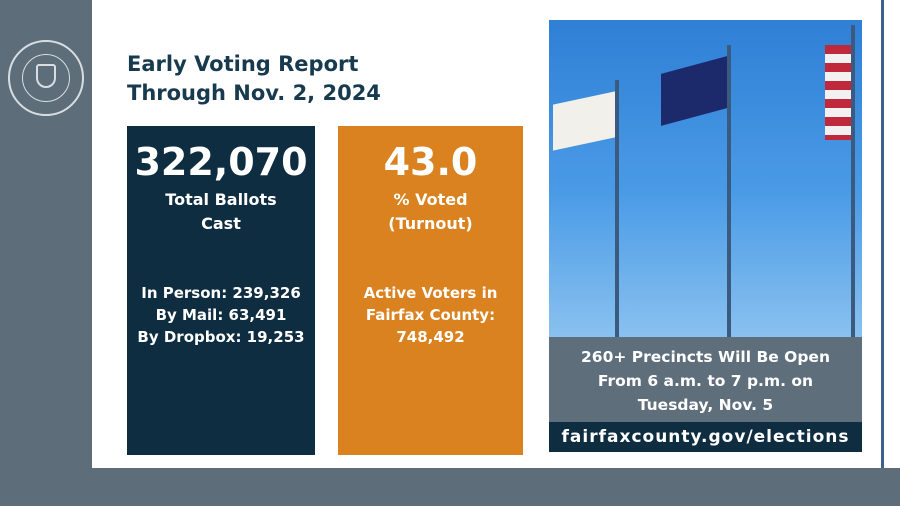  What do you see at coordinates (892, 234) in the screenshot?
I see `right-margin` at bounding box center [892, 234].